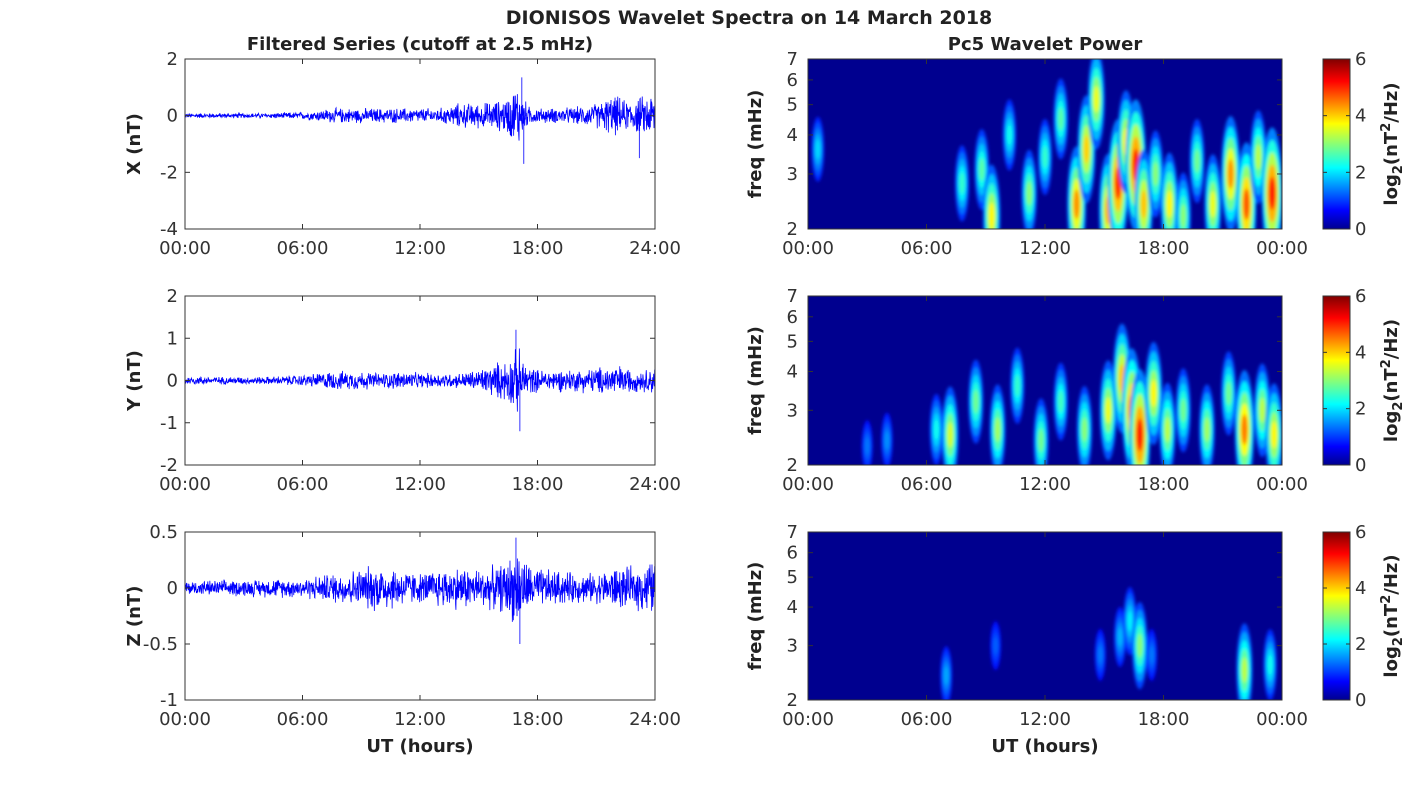 The height and width of the screenshot is (788, 1418). Describe the element at coordinates (169, 229) in the screenshot. I see `y-tick-label: -4` at that location.